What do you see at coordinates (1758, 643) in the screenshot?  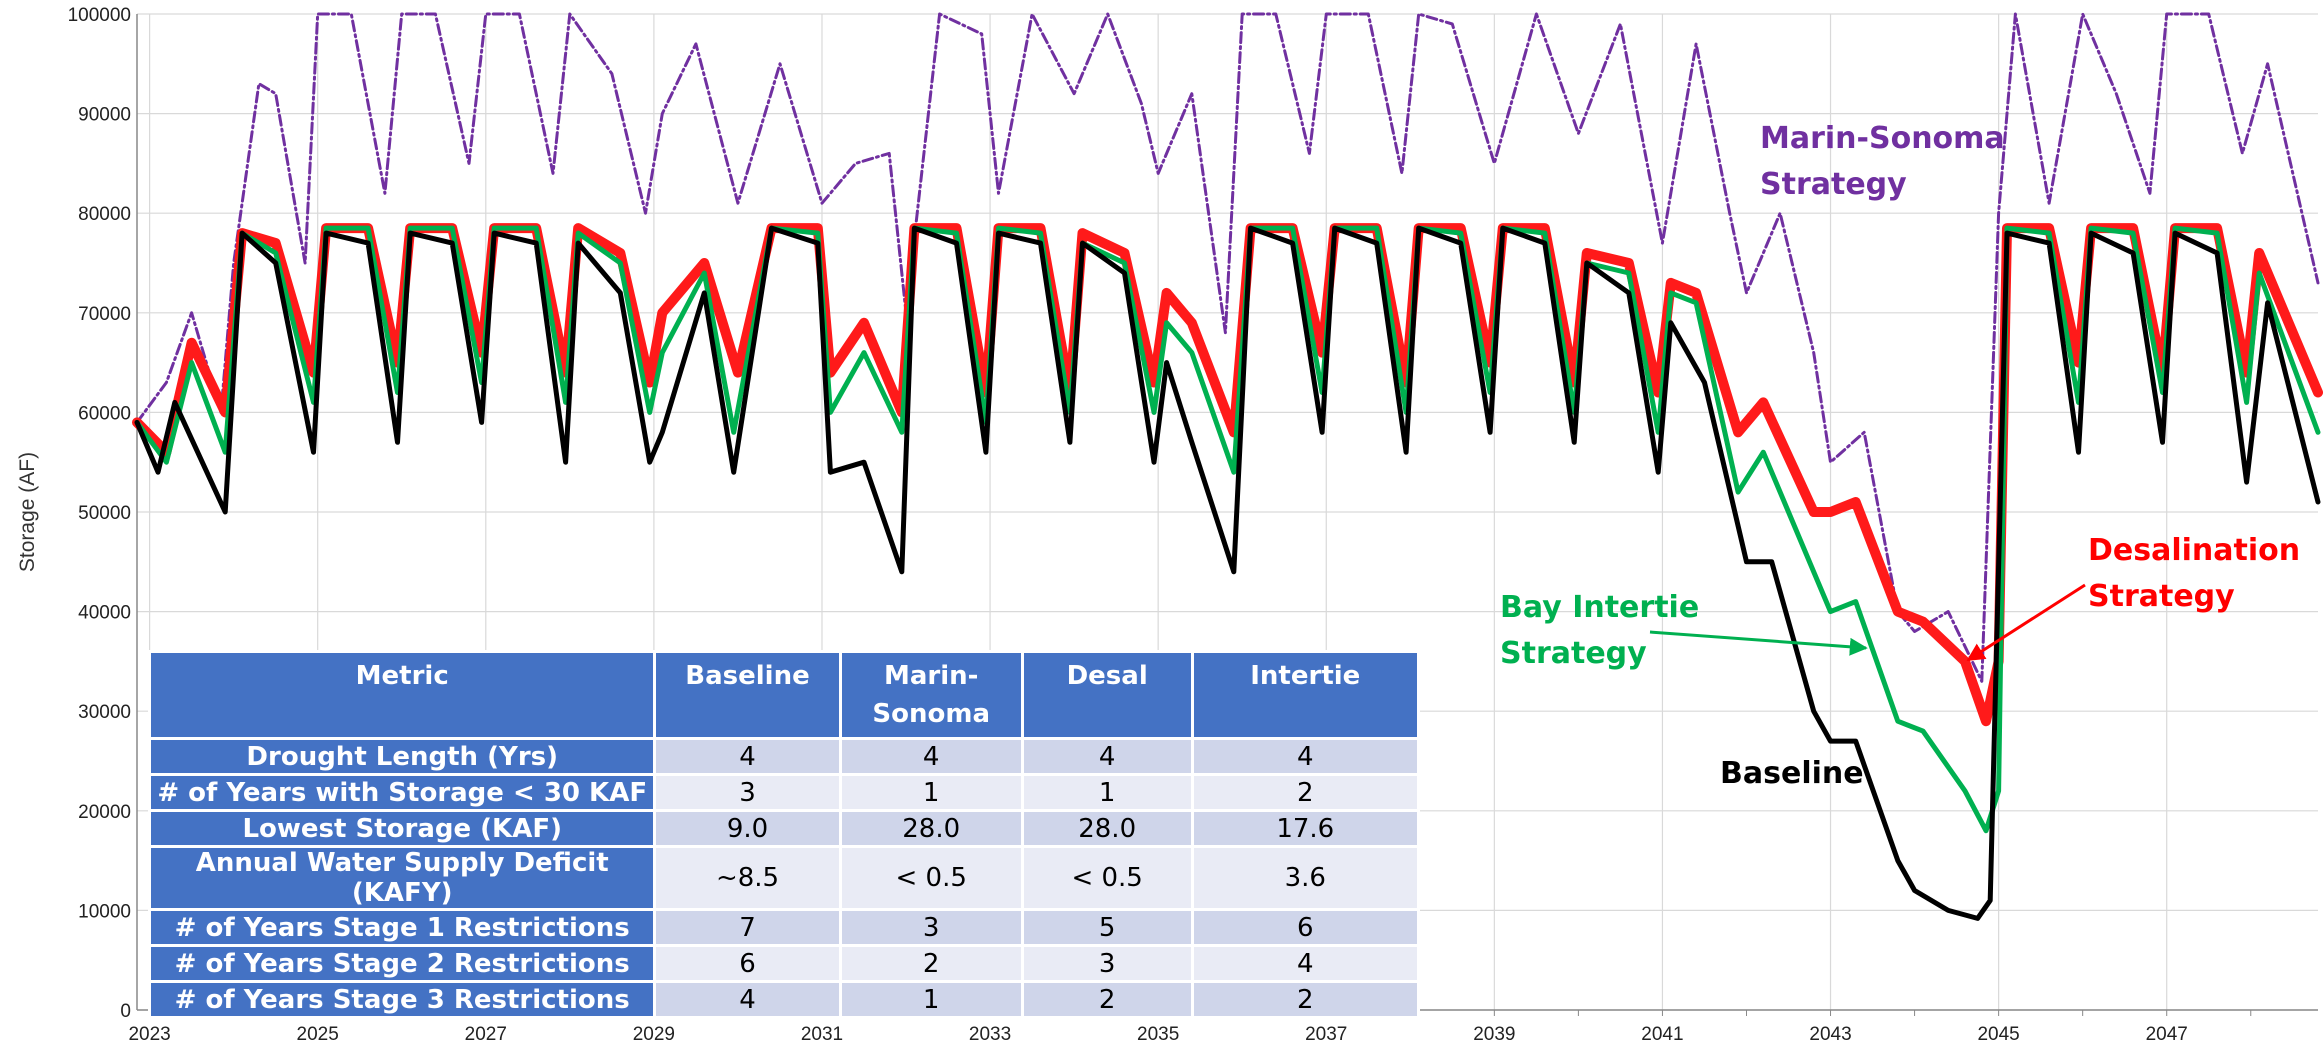 I see `intertie-arrow` at bounding box center [1758, 643].